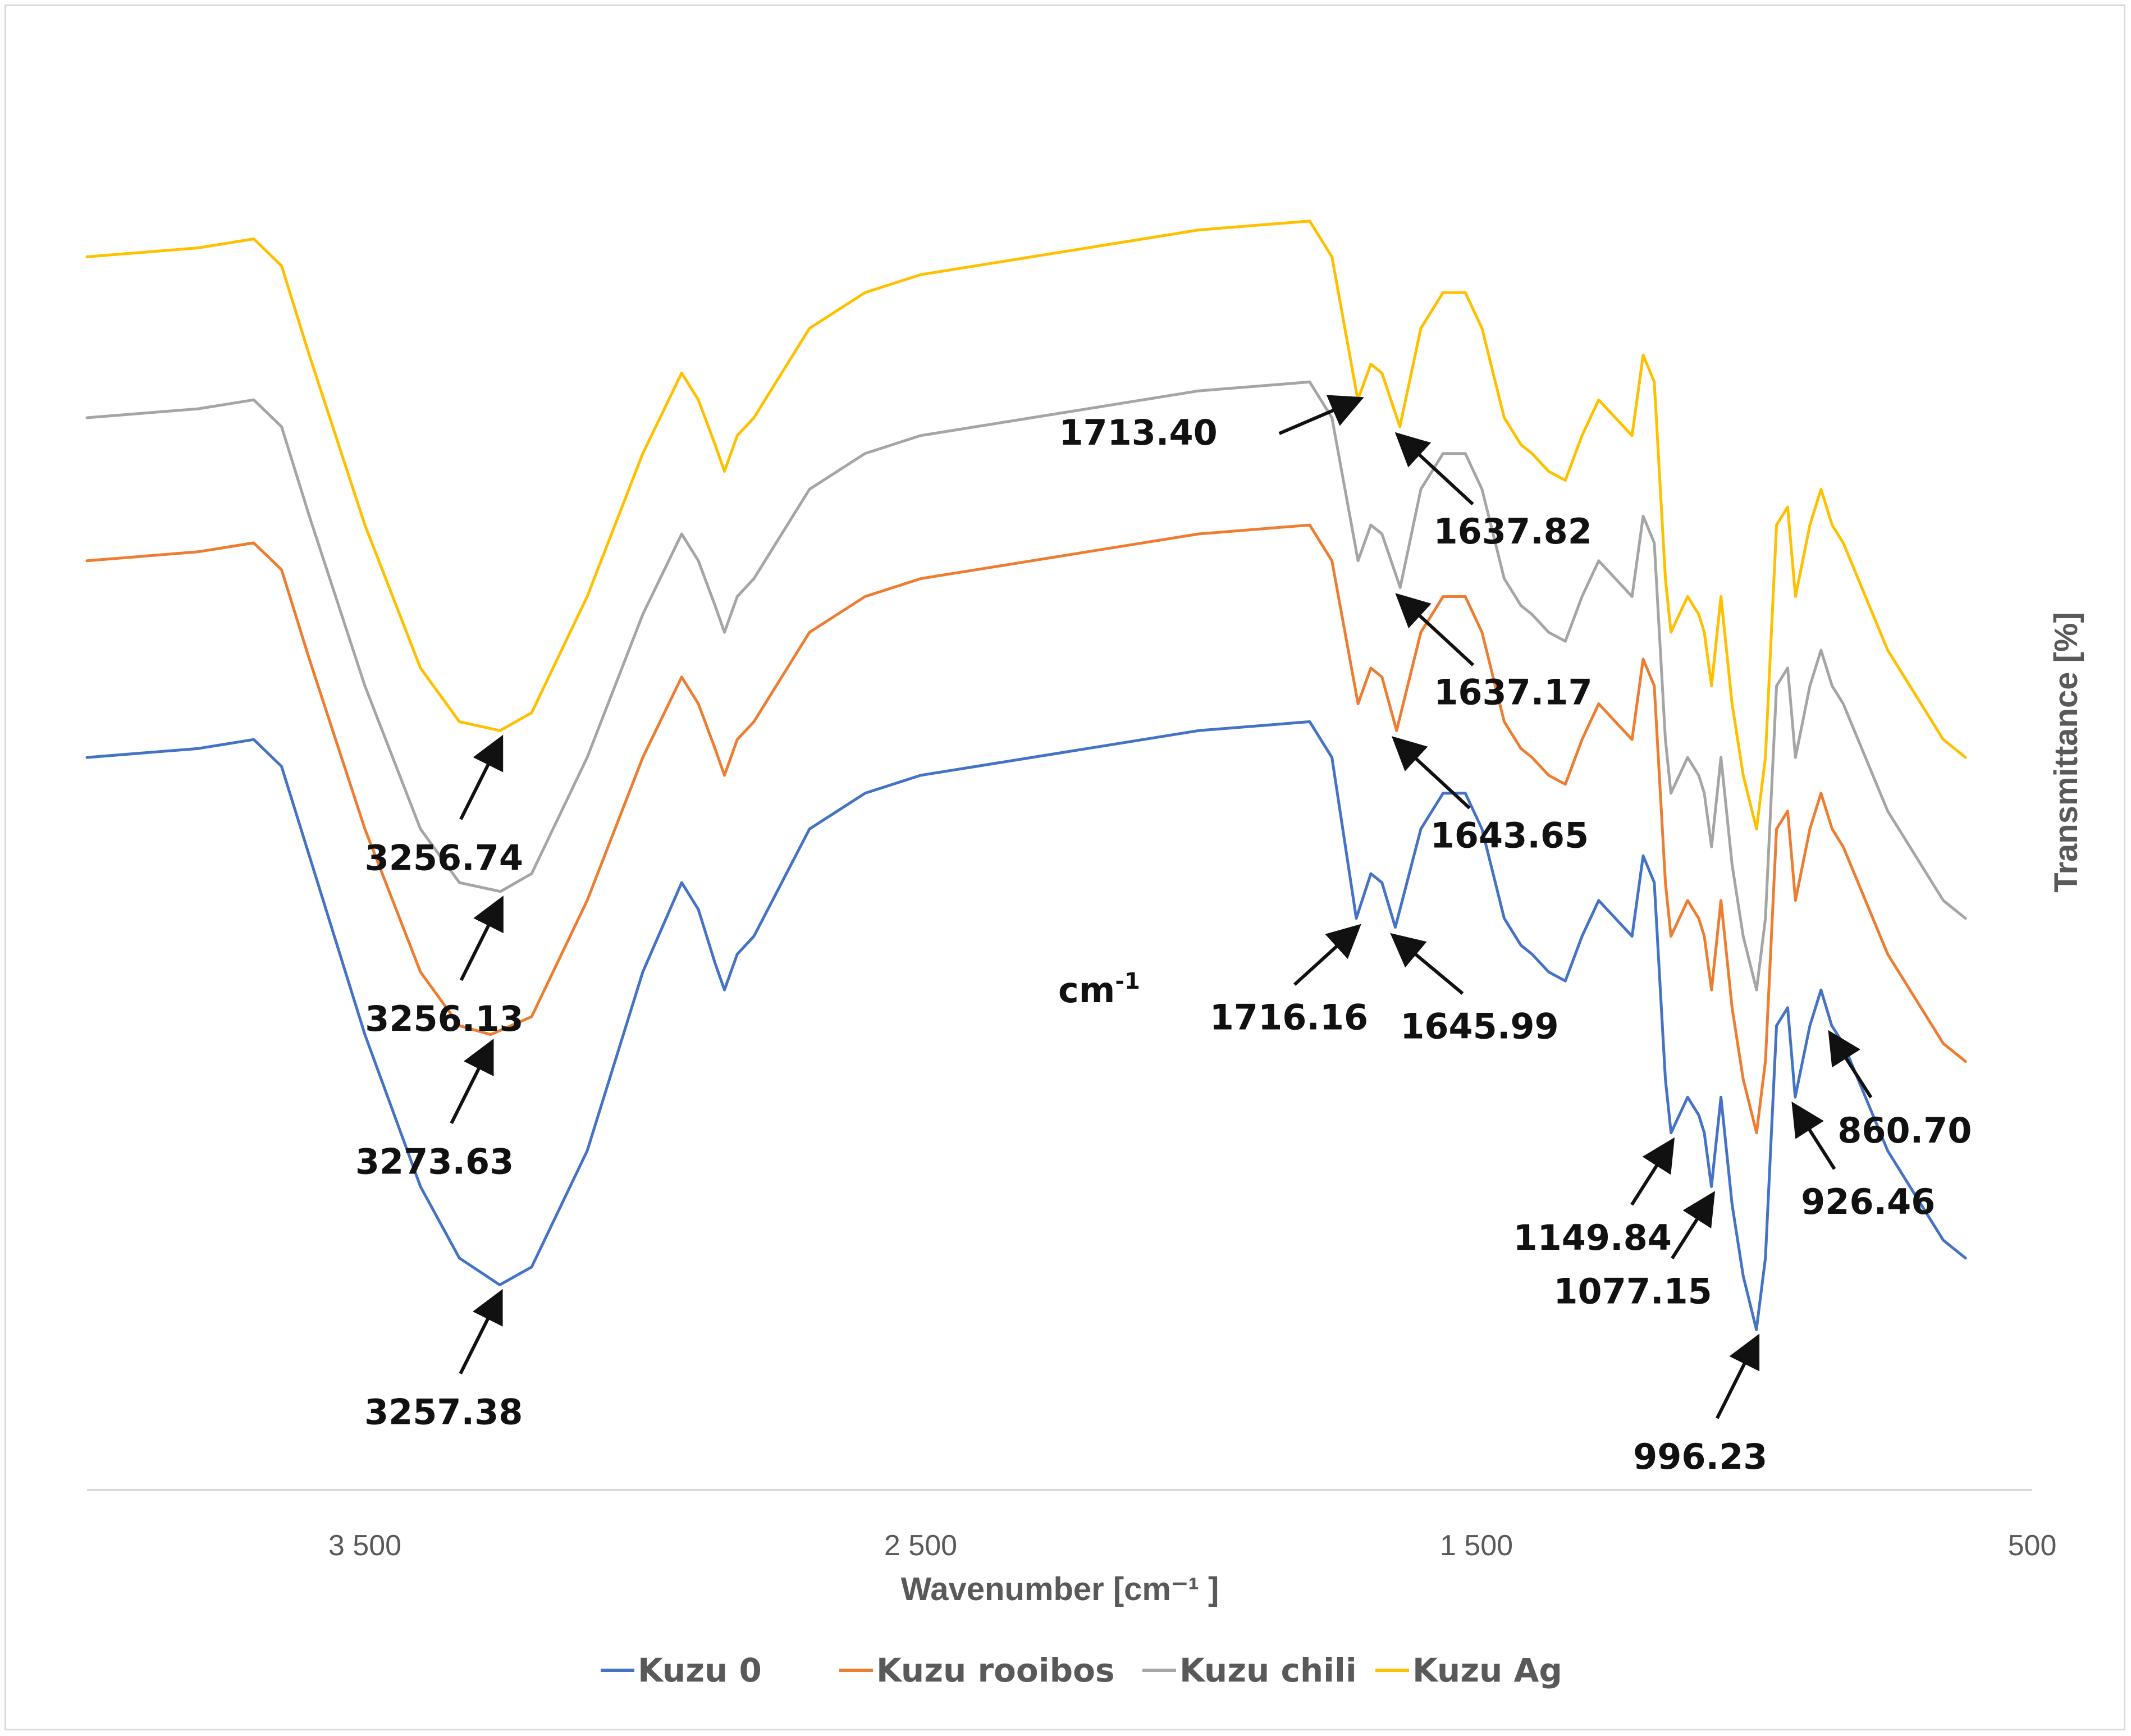 Image resolution: width=2131 pixels, height=1736 pixels. What do you see at coordinates (1289, 1018) in the screenshot?
I see `annotation-label-8: 1716.16` at bounding box center [1289, 1018].